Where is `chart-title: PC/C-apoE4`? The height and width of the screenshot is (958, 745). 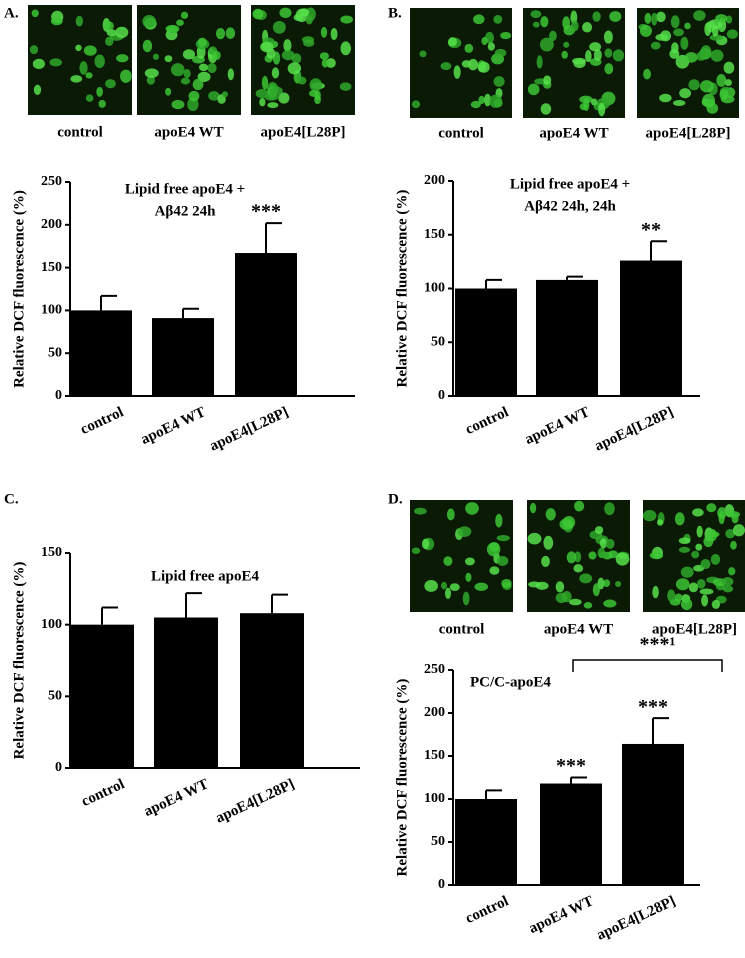
chart-title: PC/C-apoE4 is located at coordinates (510, 682).